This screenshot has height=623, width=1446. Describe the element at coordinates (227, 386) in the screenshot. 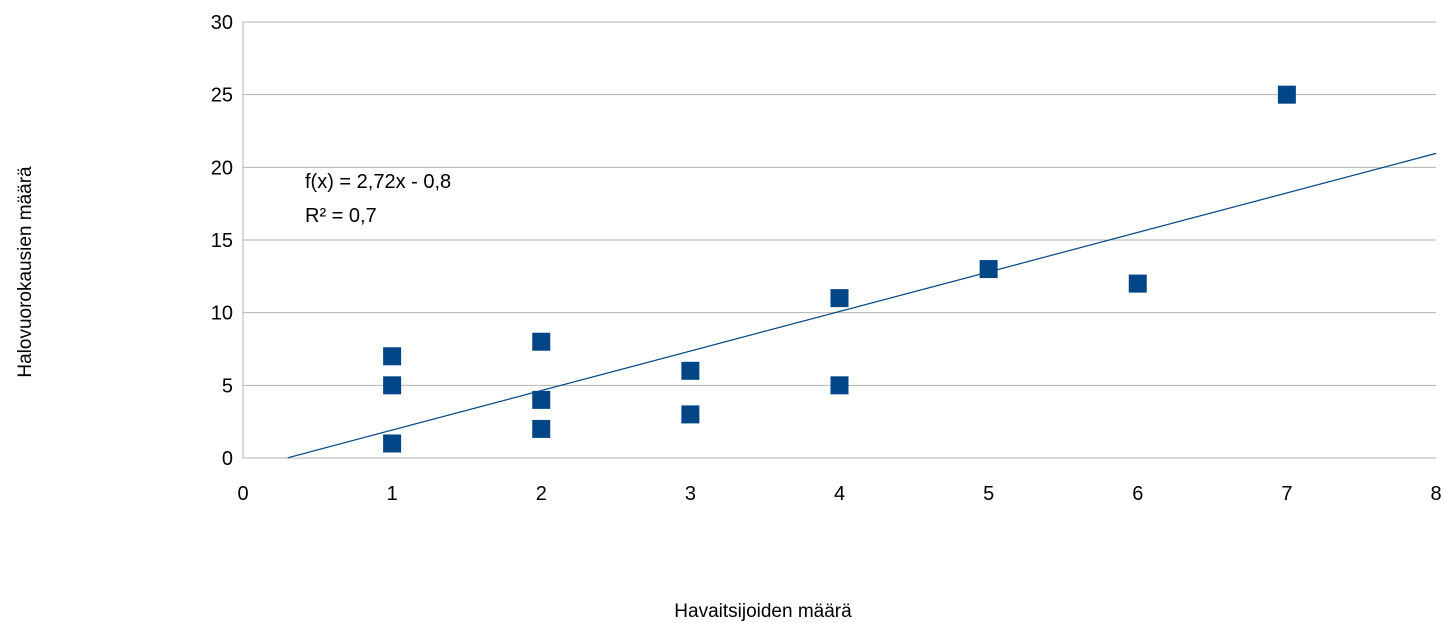

I see `y-tick-label: 5` at that location.